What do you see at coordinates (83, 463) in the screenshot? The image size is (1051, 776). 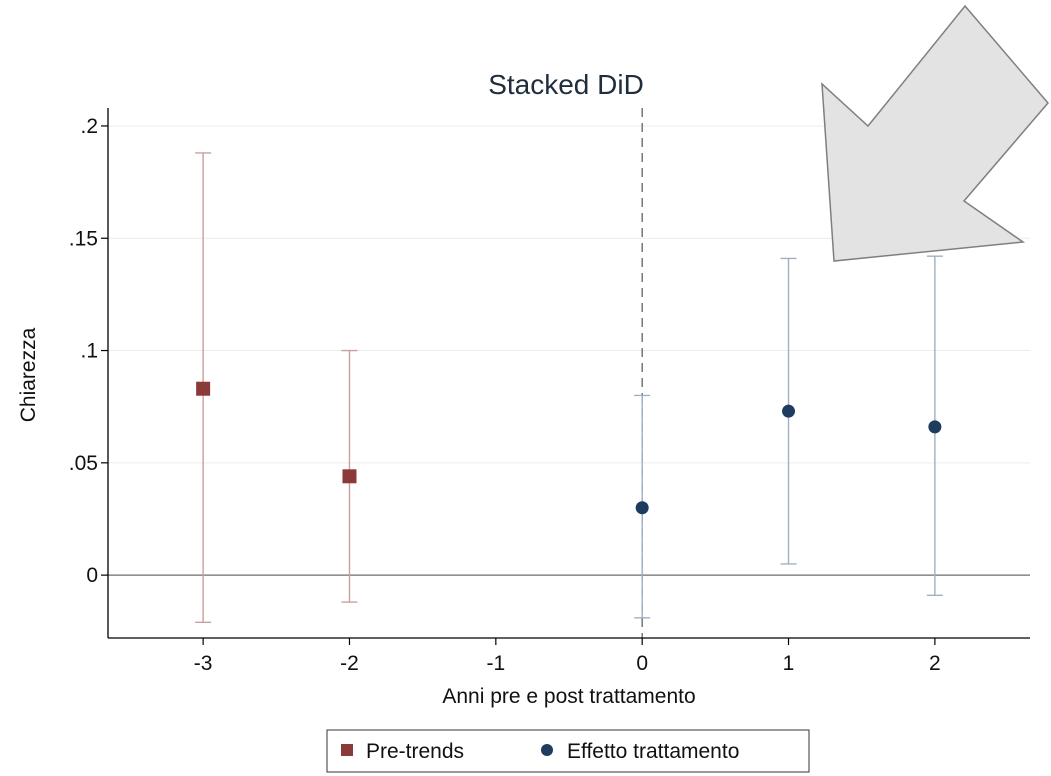 I see `y-tick-label: .05` at bounding box center [83, 463].